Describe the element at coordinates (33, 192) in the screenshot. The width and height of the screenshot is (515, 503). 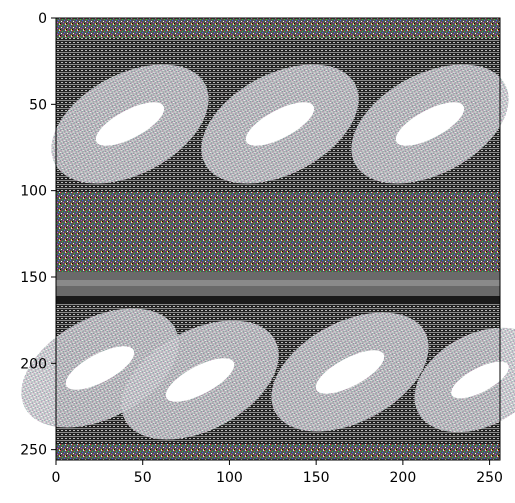
I see `y-tick-label: 100` at that location.